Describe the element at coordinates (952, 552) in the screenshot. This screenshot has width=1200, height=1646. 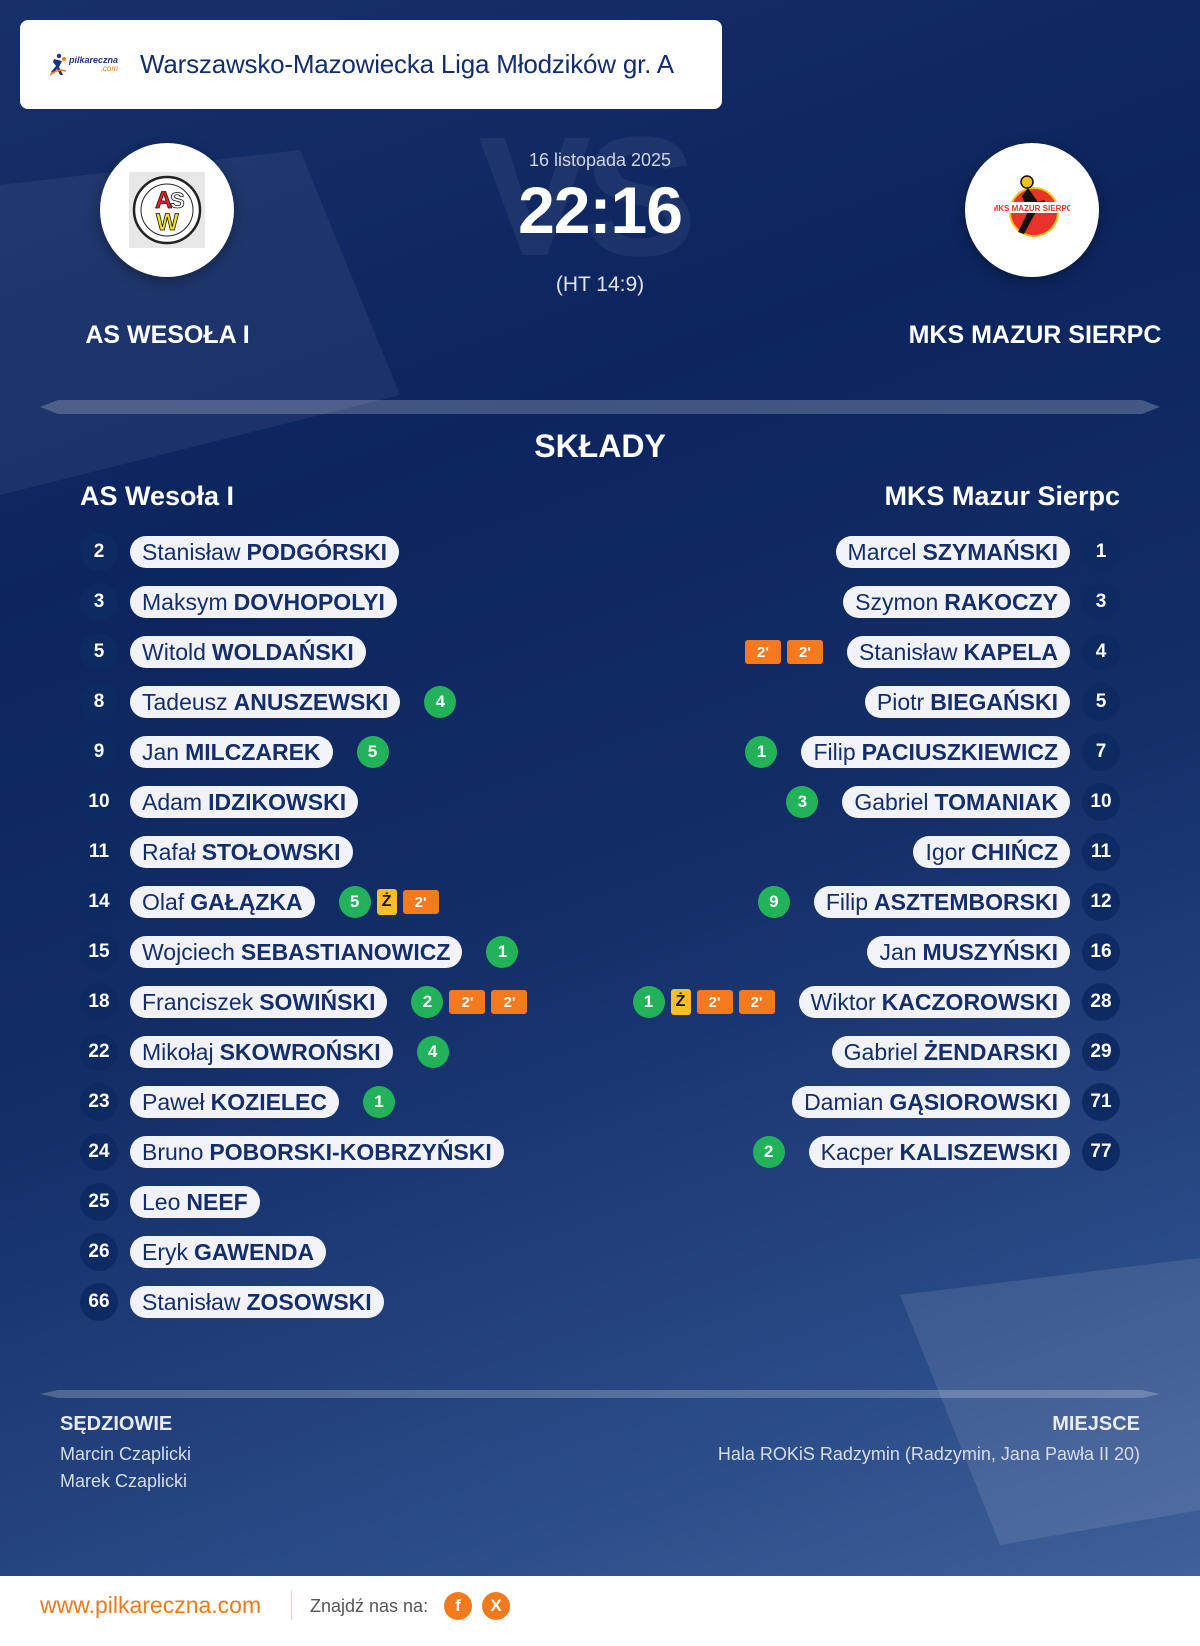
I see `player-name: Marcel SZYMAŃSKI` at that location.